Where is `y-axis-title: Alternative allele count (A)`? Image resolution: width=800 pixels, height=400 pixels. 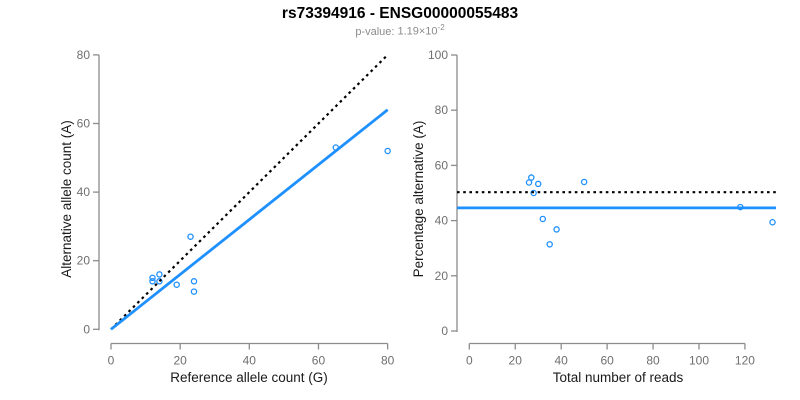 y-axis-title: Alternative allele count (A) is located at coordinates (66, 199).